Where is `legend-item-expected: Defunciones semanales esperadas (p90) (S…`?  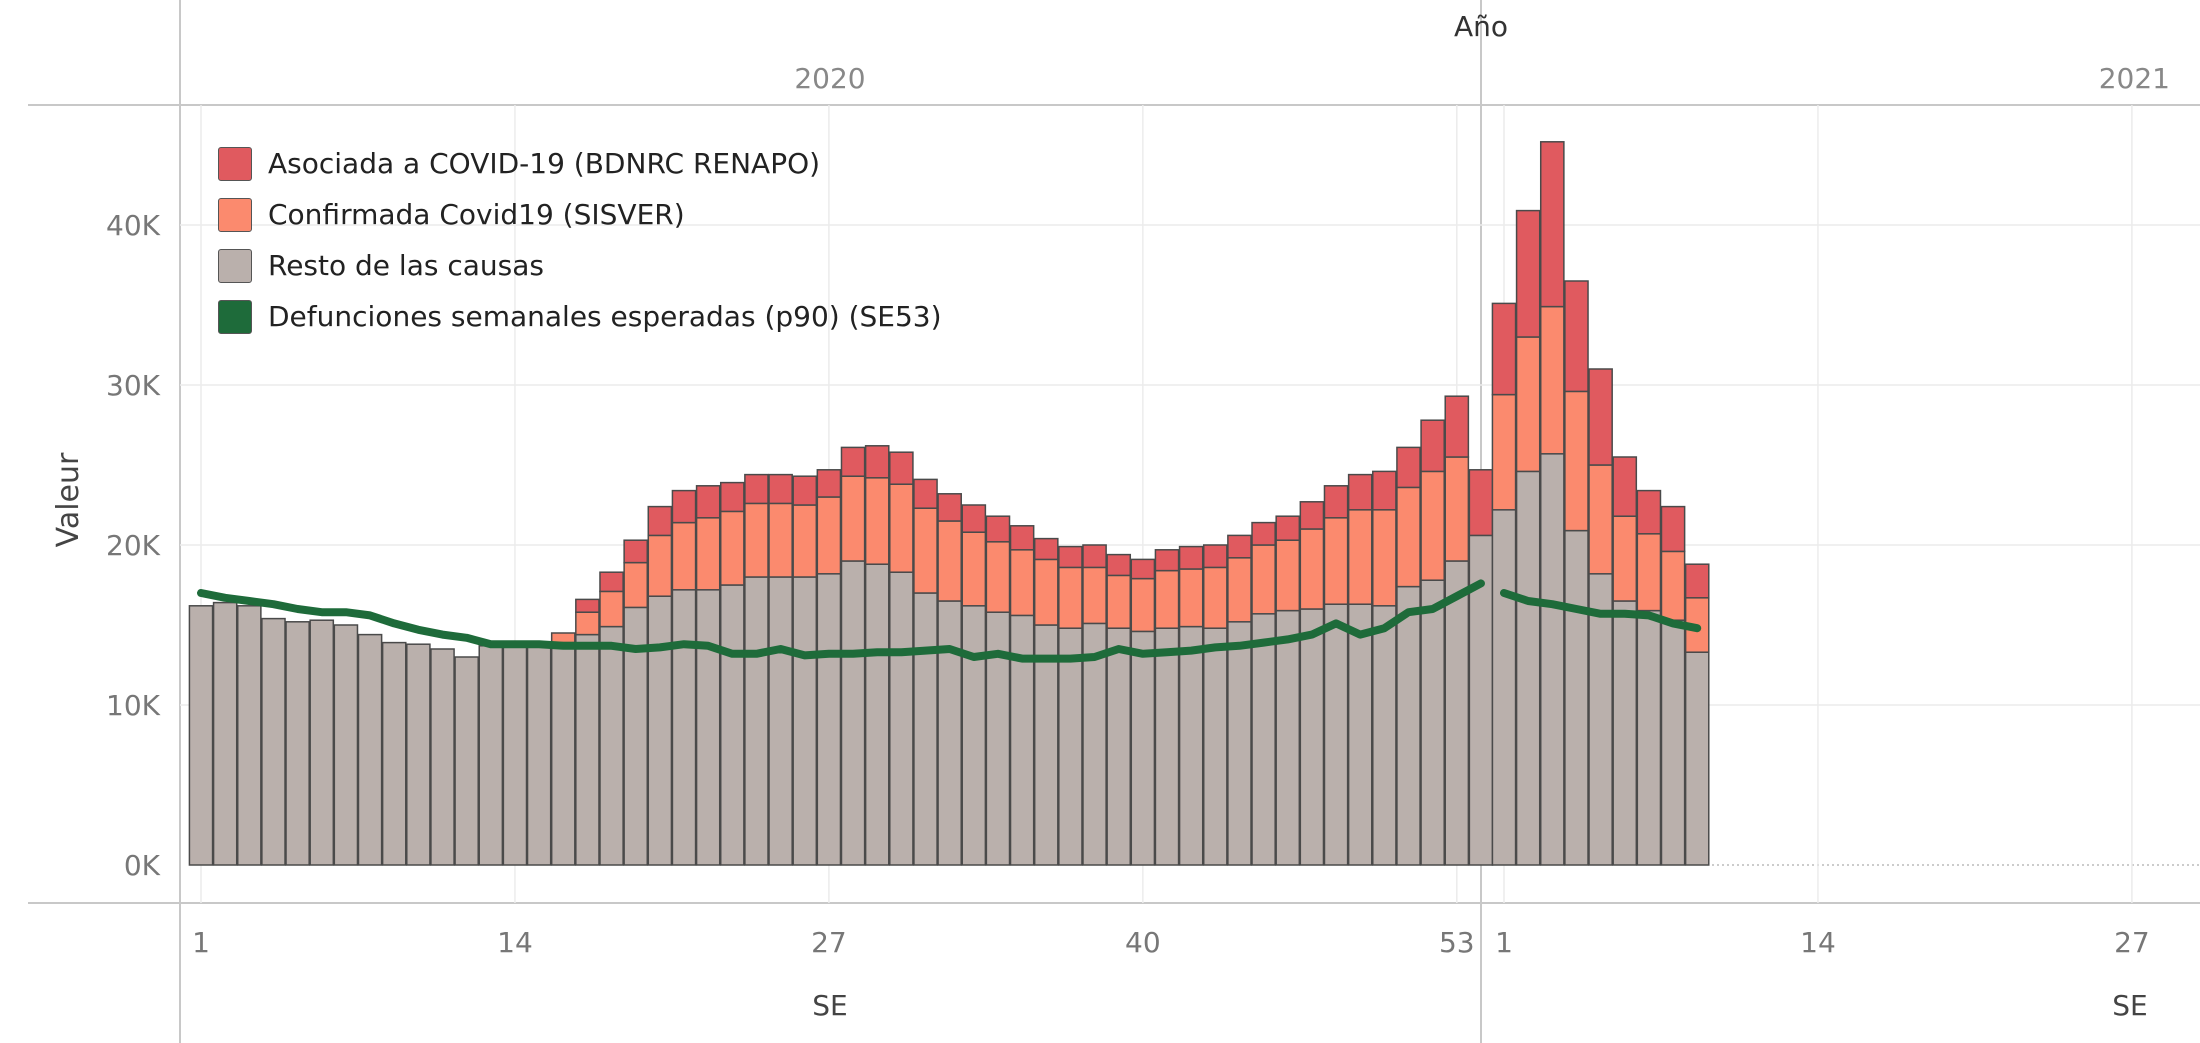
legend-item-expected: Defunciones semanales esperadas (p90) (S… is located at coordinates (580, 316).